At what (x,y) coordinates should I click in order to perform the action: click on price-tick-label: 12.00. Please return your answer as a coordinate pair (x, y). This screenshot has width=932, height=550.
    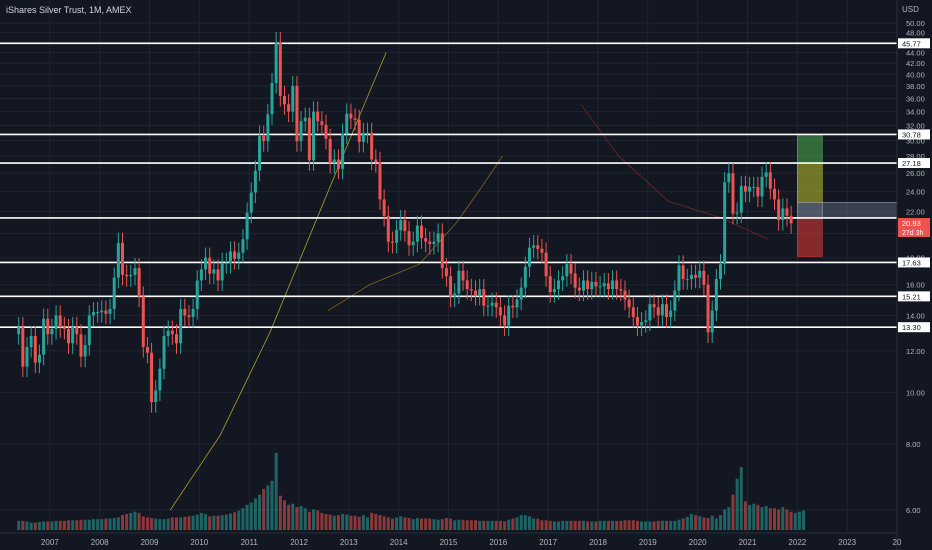
    Looking at the image, I should click on (915, 351).